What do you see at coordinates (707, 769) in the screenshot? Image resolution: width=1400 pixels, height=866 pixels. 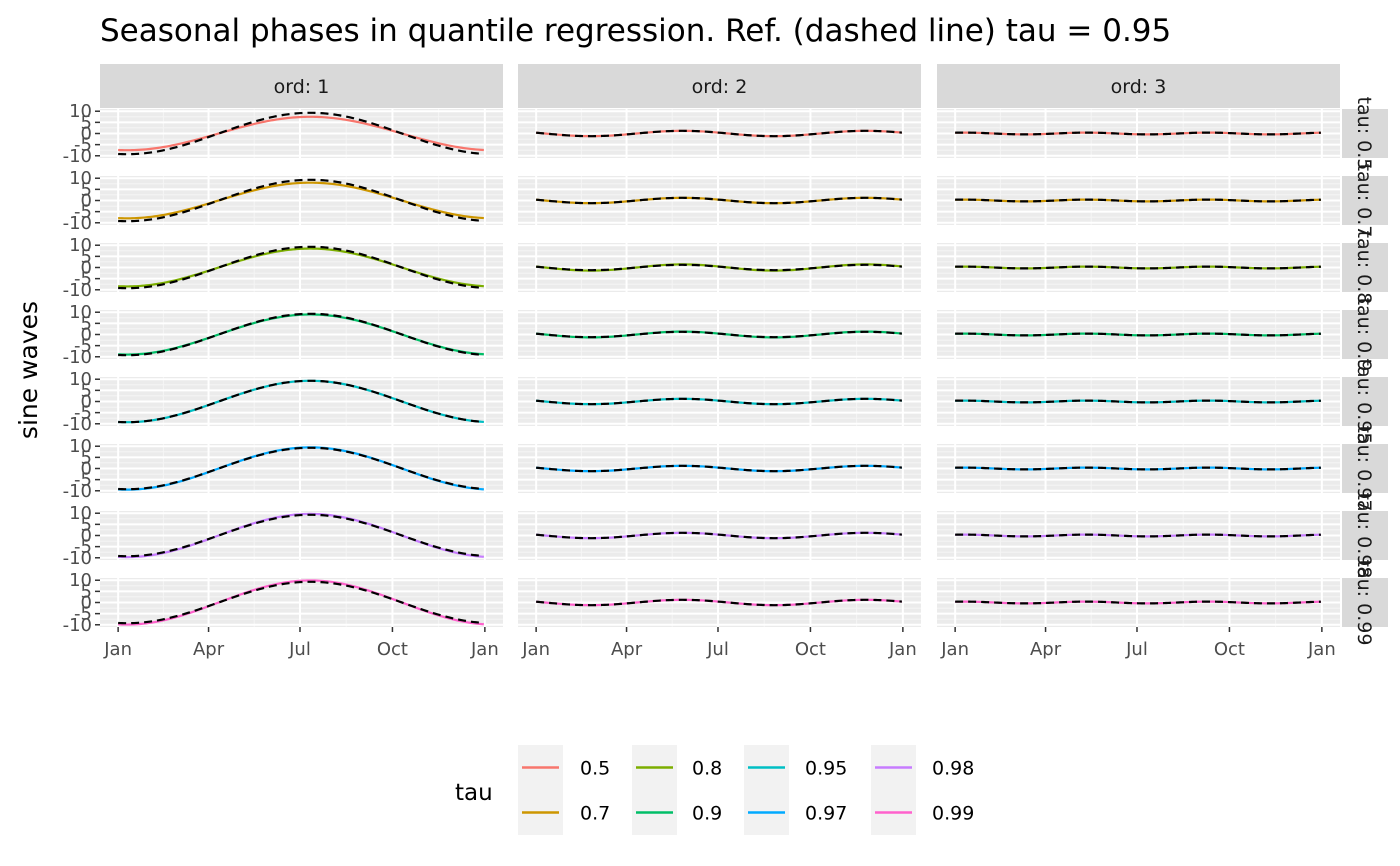 I see `legend-label: 0.8` at bounding box center [707, 769].